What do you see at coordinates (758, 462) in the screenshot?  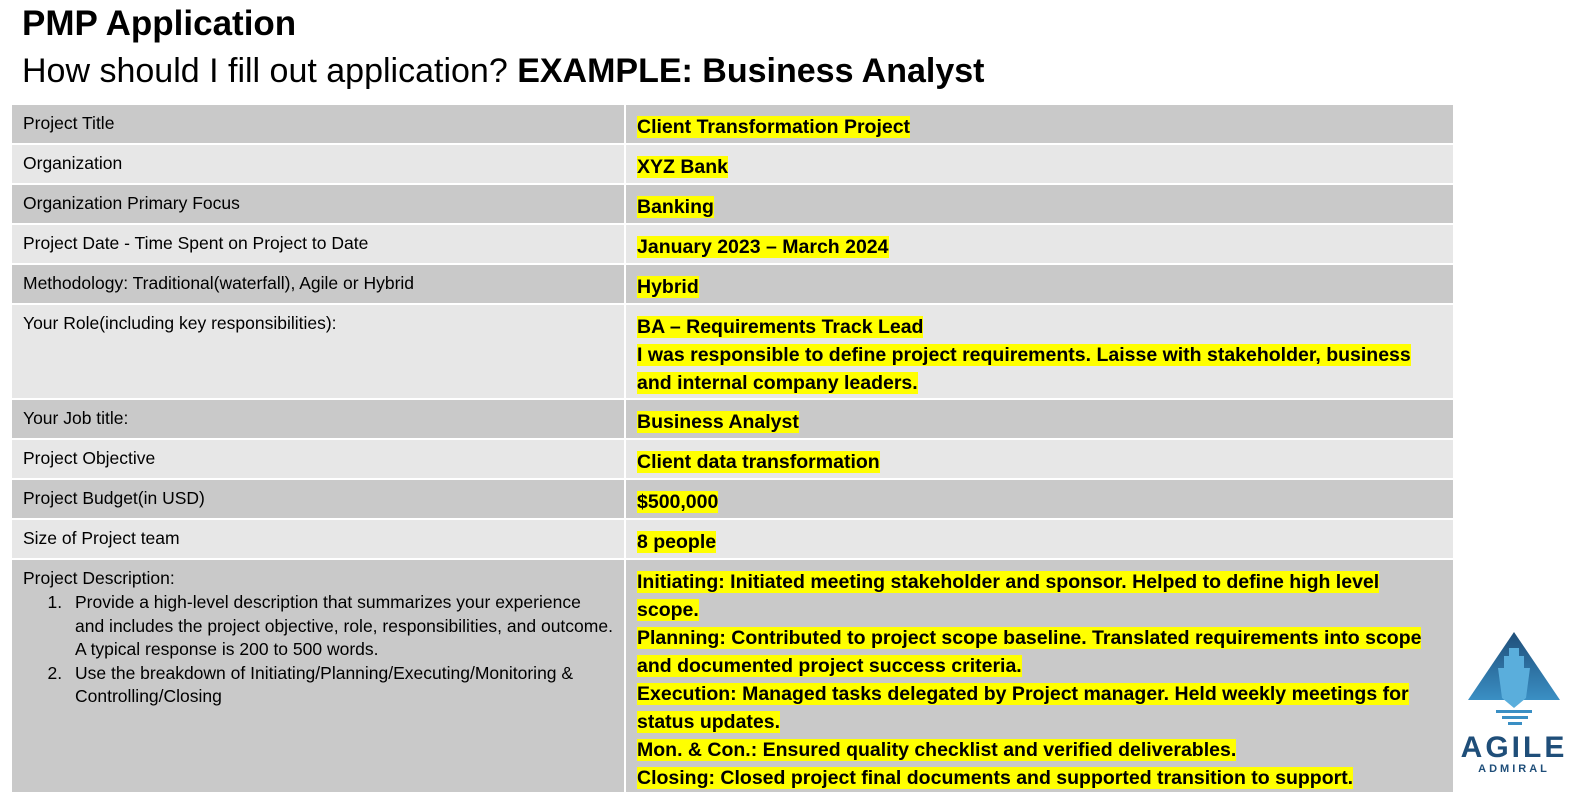 I see `value-text: Client data transformation` at bounding box center [758, 462].